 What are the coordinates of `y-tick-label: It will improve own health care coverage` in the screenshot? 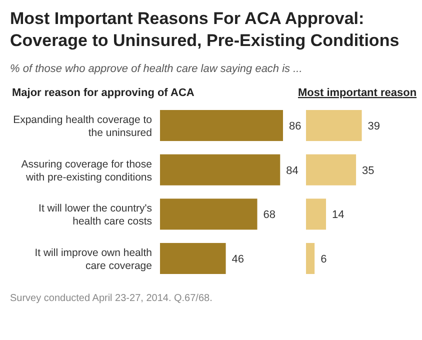 It's located at (93, 259).